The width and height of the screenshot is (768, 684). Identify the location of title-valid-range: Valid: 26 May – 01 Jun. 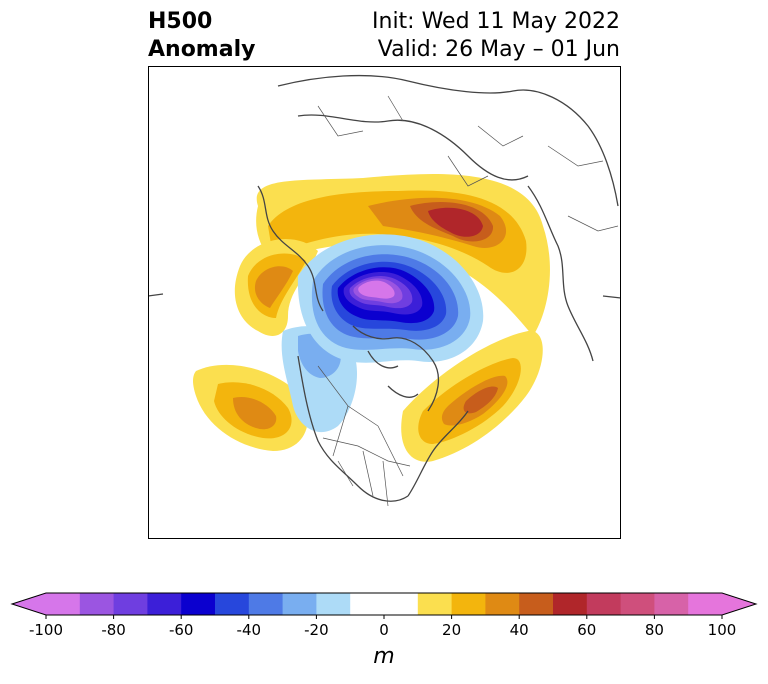
(498, 49).